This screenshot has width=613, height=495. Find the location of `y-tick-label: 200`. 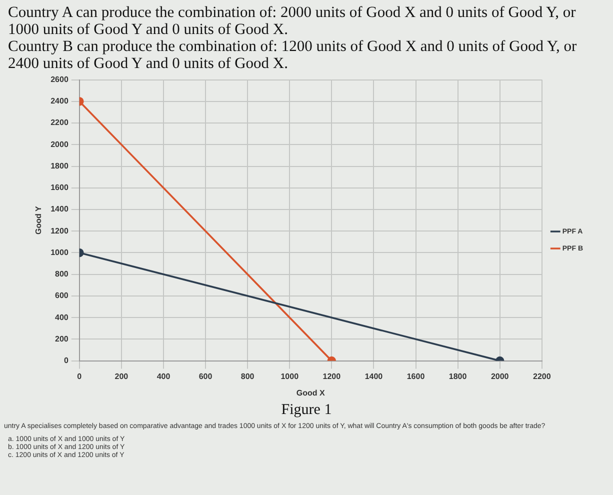

y-tick-label: 200 is located at coordinates (62, 339).